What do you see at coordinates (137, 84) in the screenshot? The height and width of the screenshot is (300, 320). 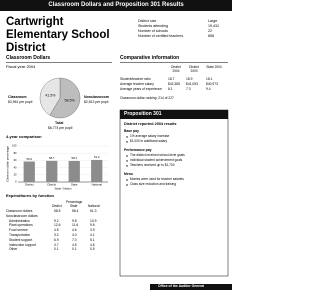 I see `table-cell: Average teacher salary` at bounding box center [137, 84].